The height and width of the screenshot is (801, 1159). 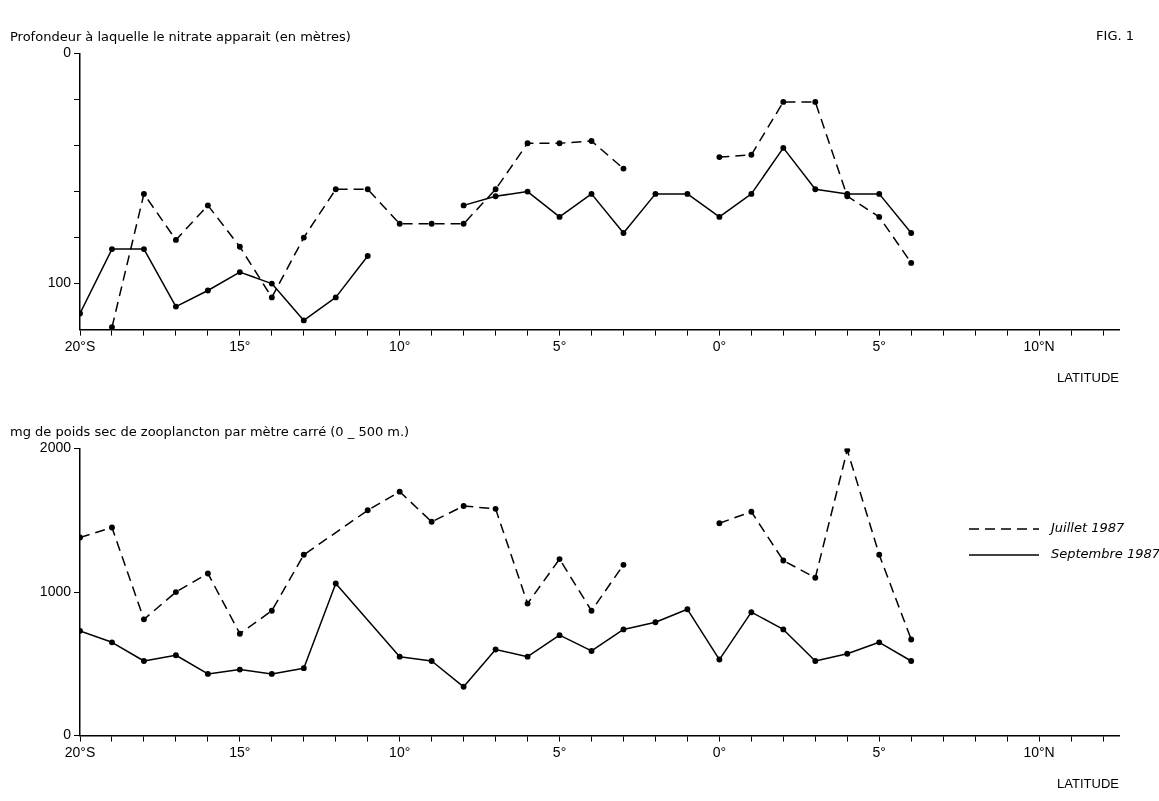 What do you see at coordinates (1115, 35) in the screenshot?
I see `caption: FIG. 1` at bounding box center [1115, 35].